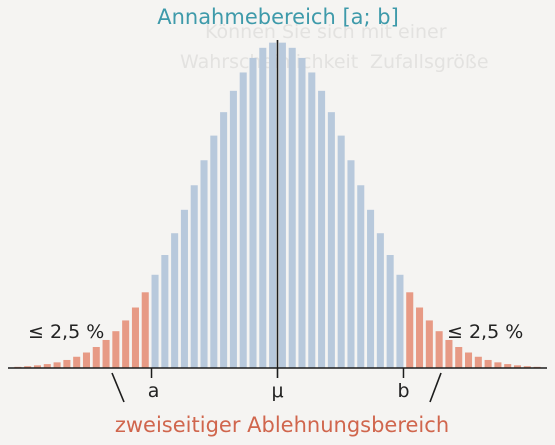 This screenshot has height=445, width=555. I want to click on left-bracket-stroke, so click(118, 387).